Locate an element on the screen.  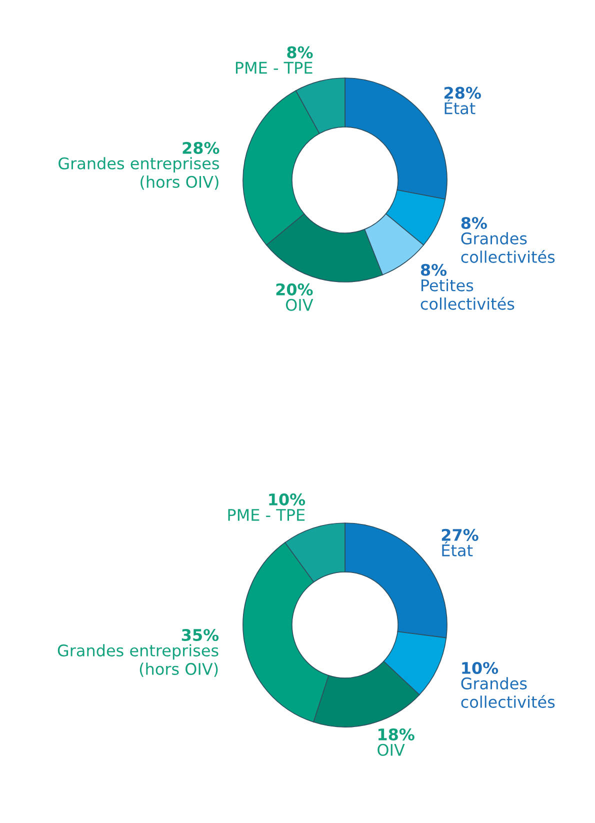
data-label: 18% is located at coordinates (396, 734).